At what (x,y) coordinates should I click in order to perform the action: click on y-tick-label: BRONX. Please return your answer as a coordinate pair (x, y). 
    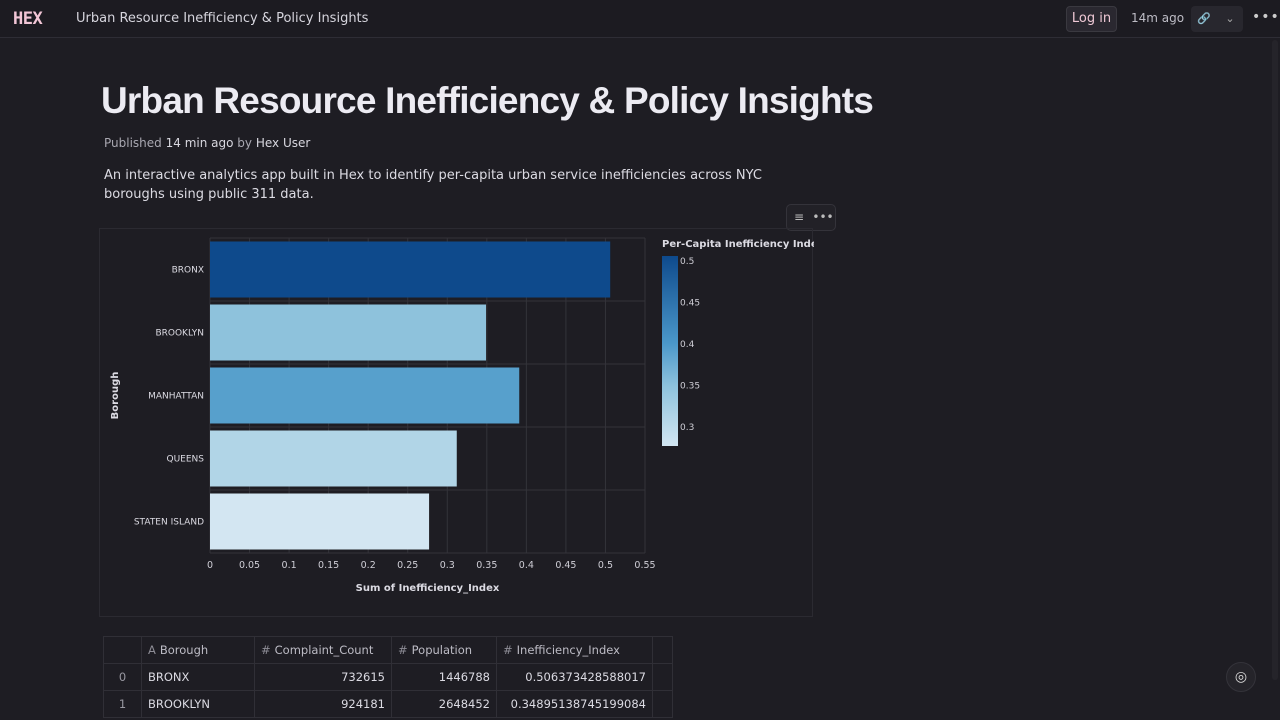
    Looking at the image, I should click on (188, 271).